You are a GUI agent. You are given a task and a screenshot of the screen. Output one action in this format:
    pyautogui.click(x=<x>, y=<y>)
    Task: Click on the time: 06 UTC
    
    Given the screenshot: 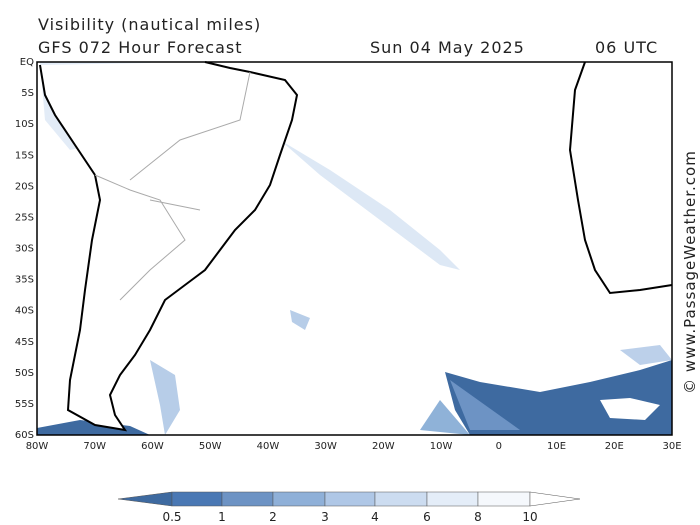 What is the action you would take?
    pyautogui.click(x=626, y=47)
    